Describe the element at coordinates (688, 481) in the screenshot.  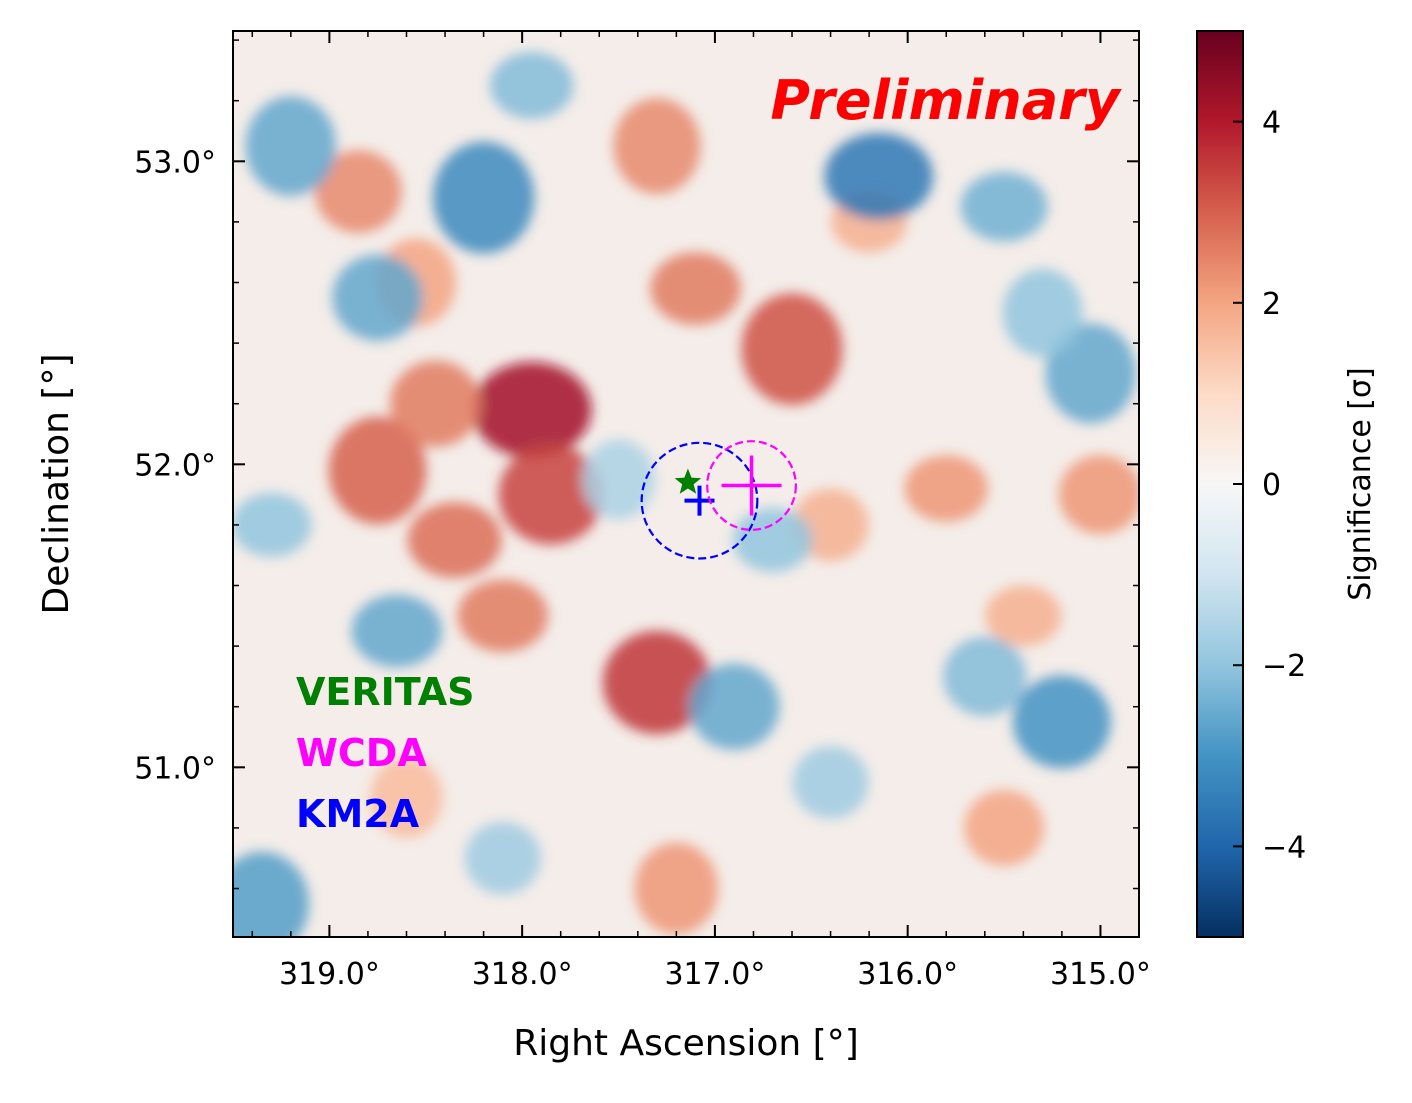
I see `veritas-star-marker` at that location.